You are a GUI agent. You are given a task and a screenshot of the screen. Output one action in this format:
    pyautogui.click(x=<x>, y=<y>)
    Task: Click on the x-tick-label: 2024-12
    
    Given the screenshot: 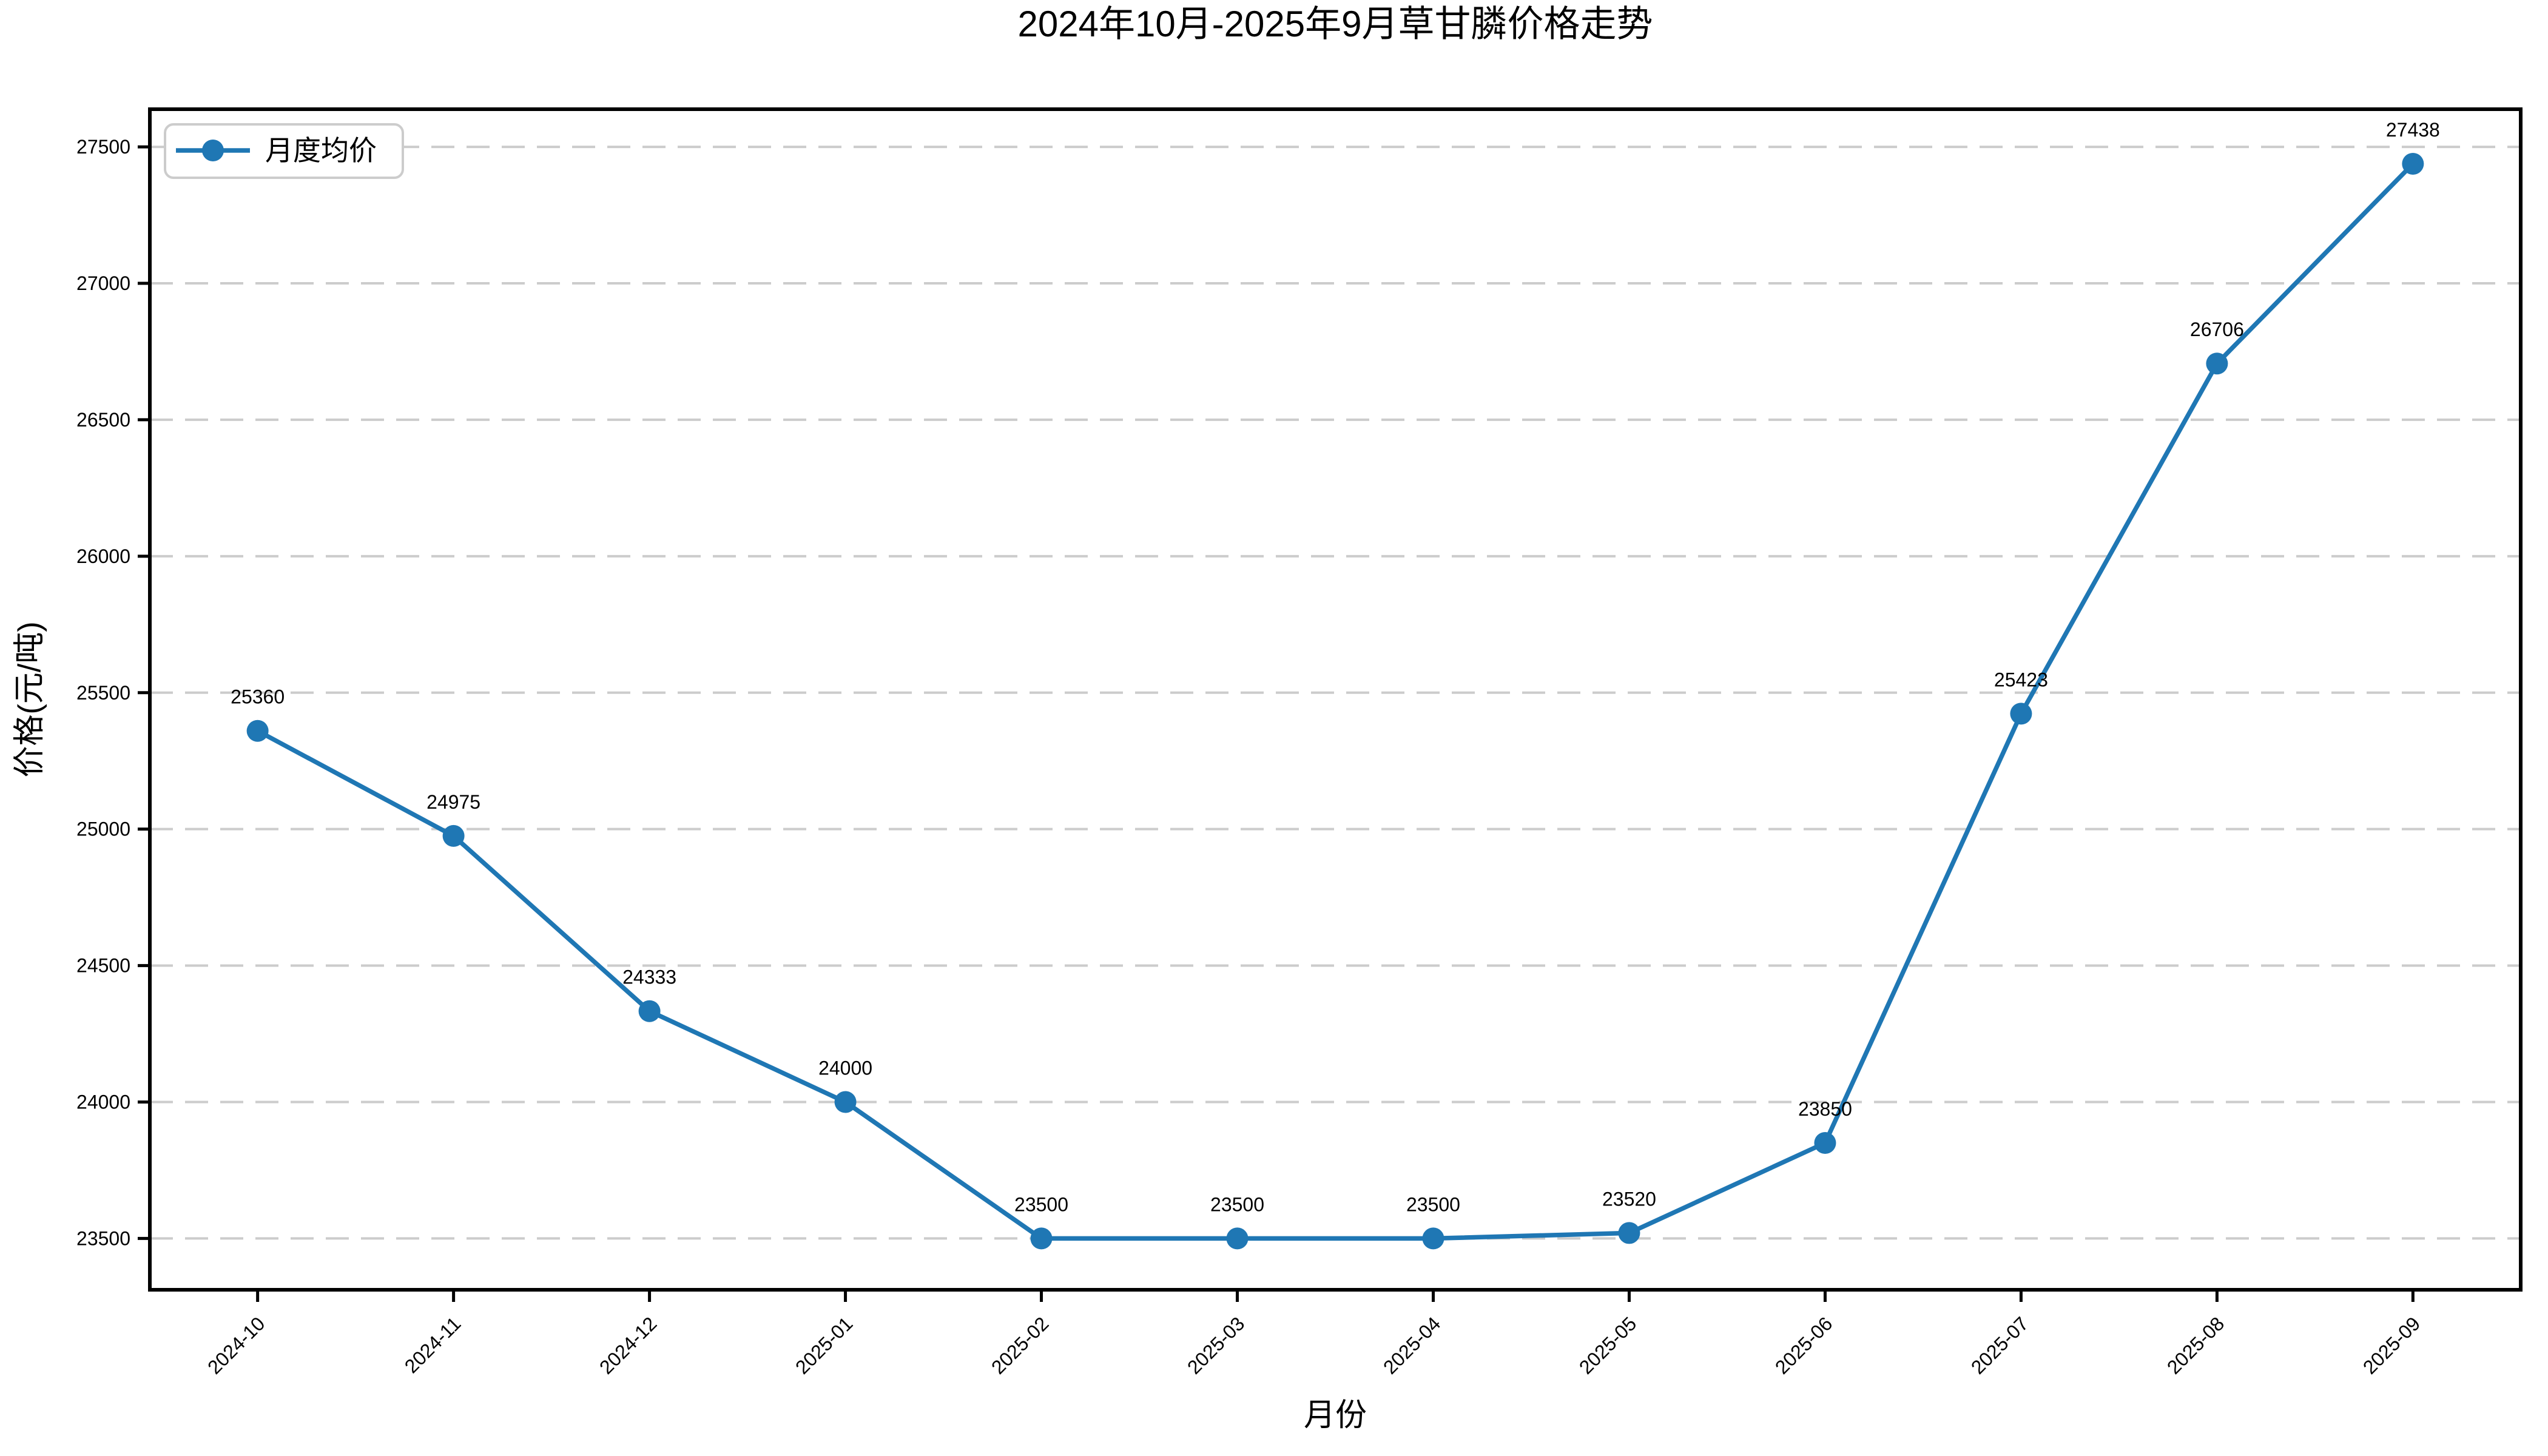 What is the action you would take?
    pyautogui.click(x=628, y=1345)
    